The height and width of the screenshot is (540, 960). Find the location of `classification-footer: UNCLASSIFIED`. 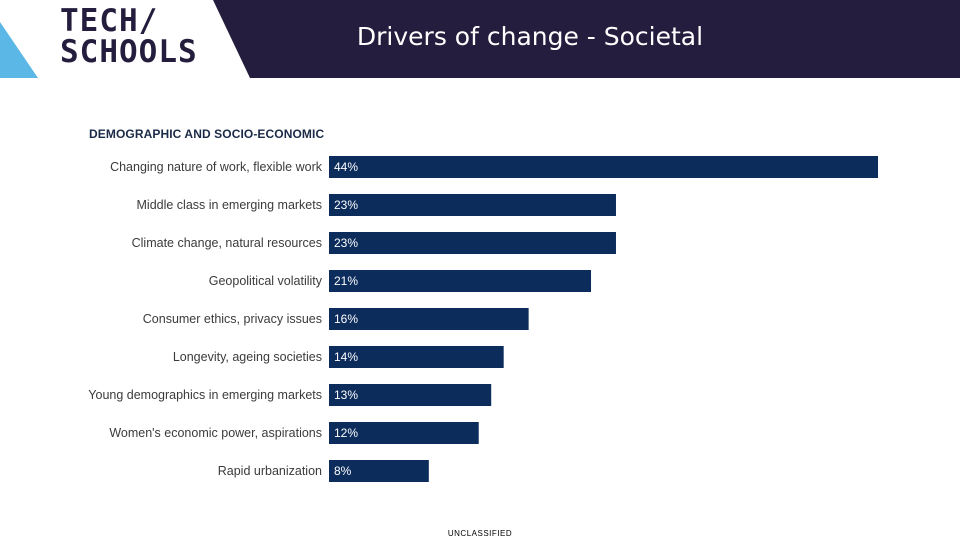

classification-footer: UNCLASSIFIED is located at coordinates (480, 533).